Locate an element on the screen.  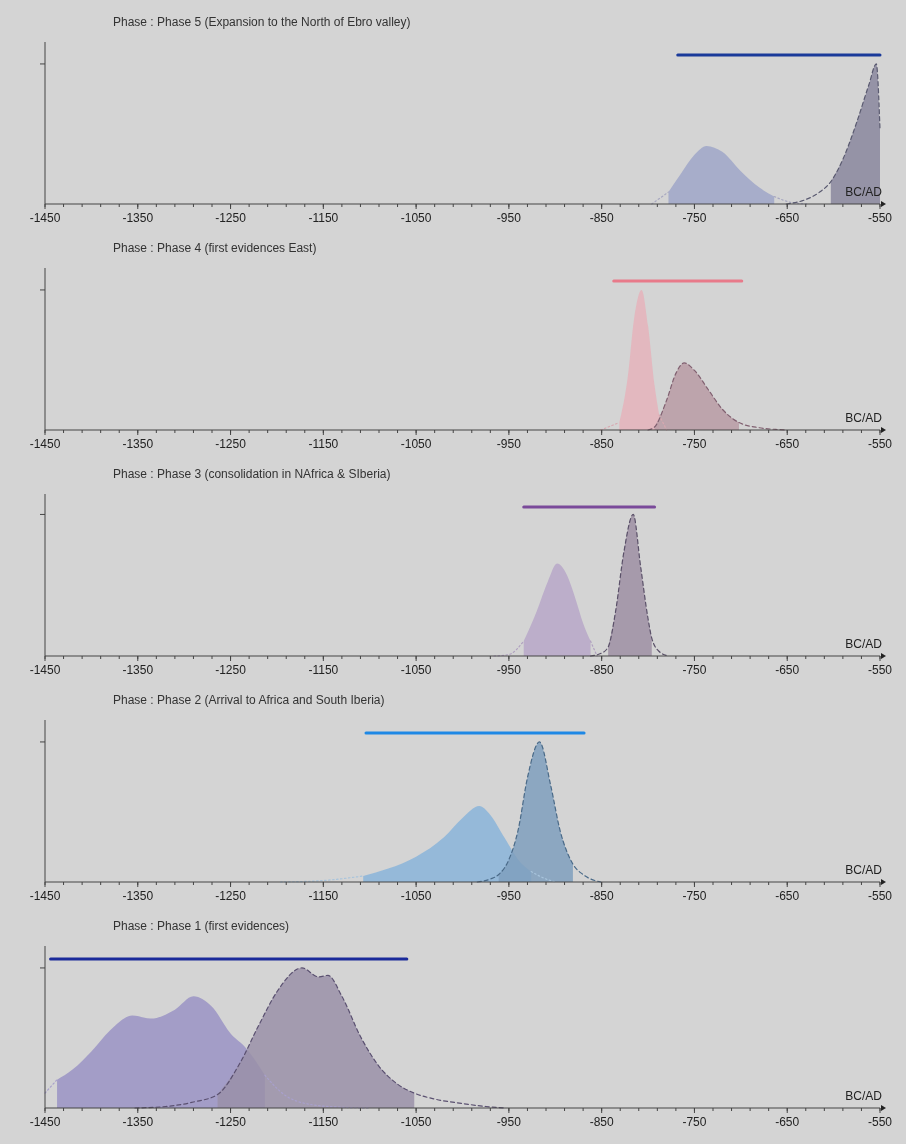
chart-title: Phase : Phase 4 (first evidences East) is located at coordinates (215, 248).